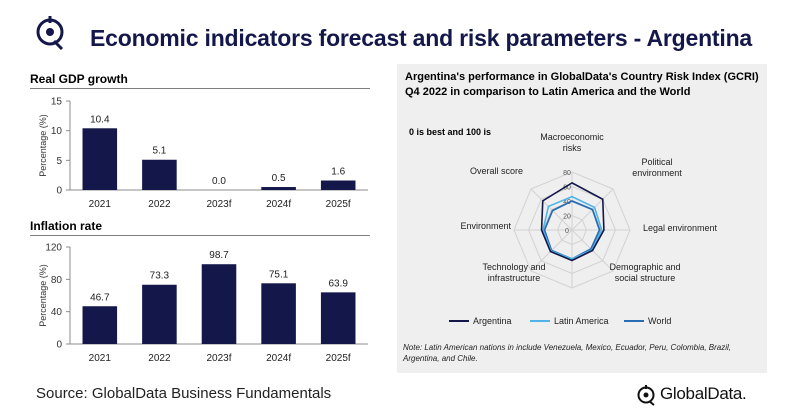 Image resolution: width=800 pixels, height=410 pixels. Describe the element at coordinates (100, 204) in the screenshot. I see `gdp-x-tick-label: 2021` at that location.